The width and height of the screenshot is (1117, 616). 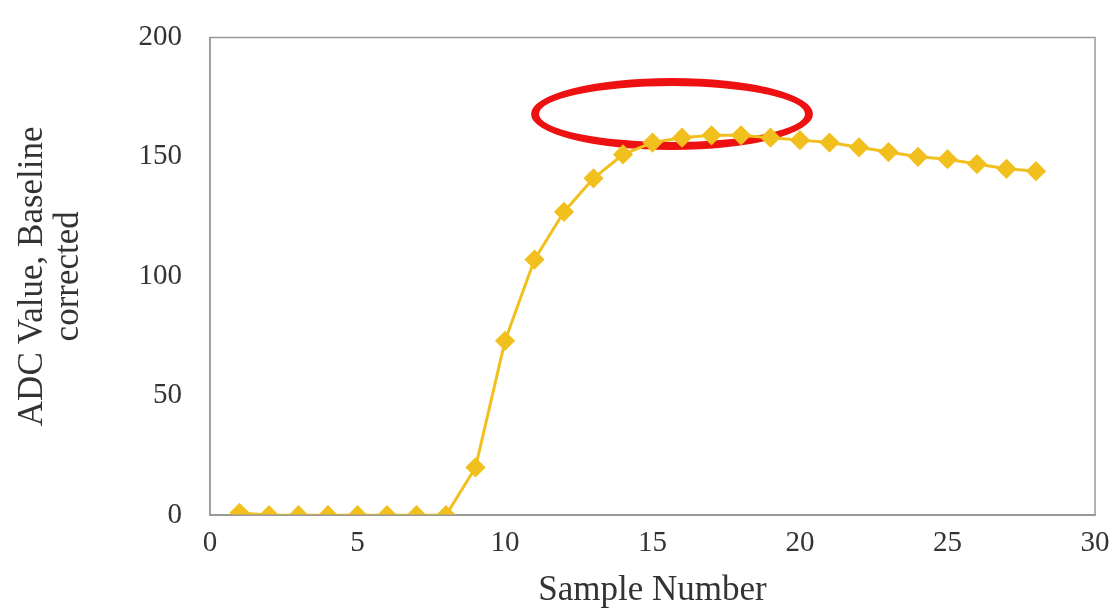 What do you see at coordinates (174, 512) in the screenshot?
I see `y-tick-label: 0` at bounding box center [174, 512].